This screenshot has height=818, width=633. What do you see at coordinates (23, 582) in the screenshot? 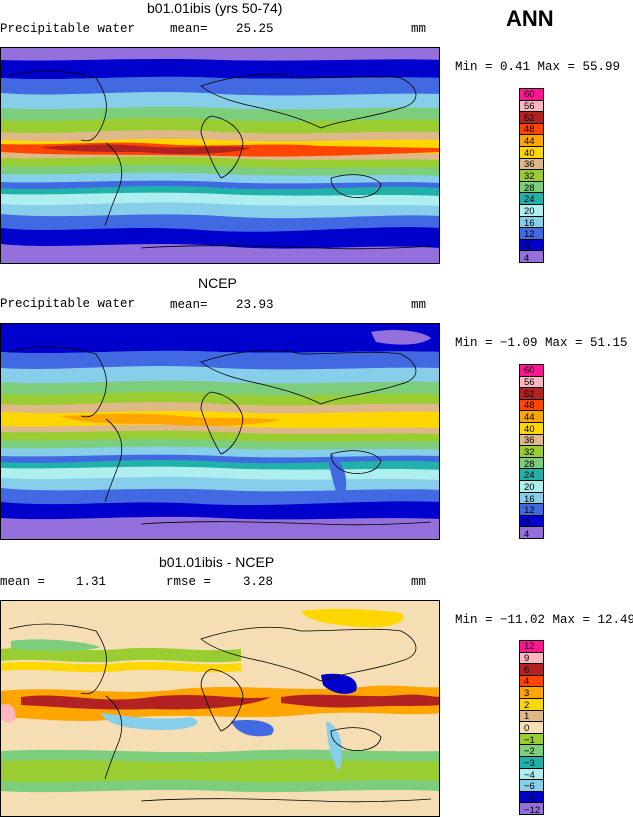
I see `mean-label: mean =` at bounding box center [23, 582].